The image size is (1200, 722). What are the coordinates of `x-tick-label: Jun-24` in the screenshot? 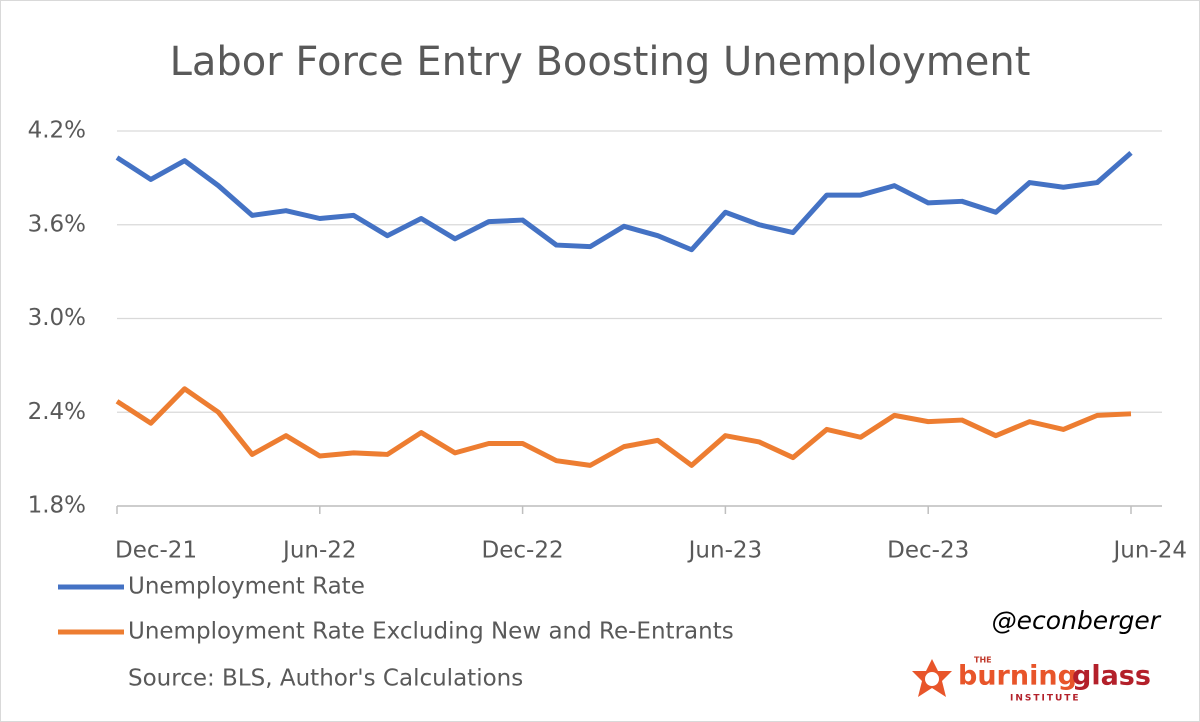 It's located at (1149, 551).